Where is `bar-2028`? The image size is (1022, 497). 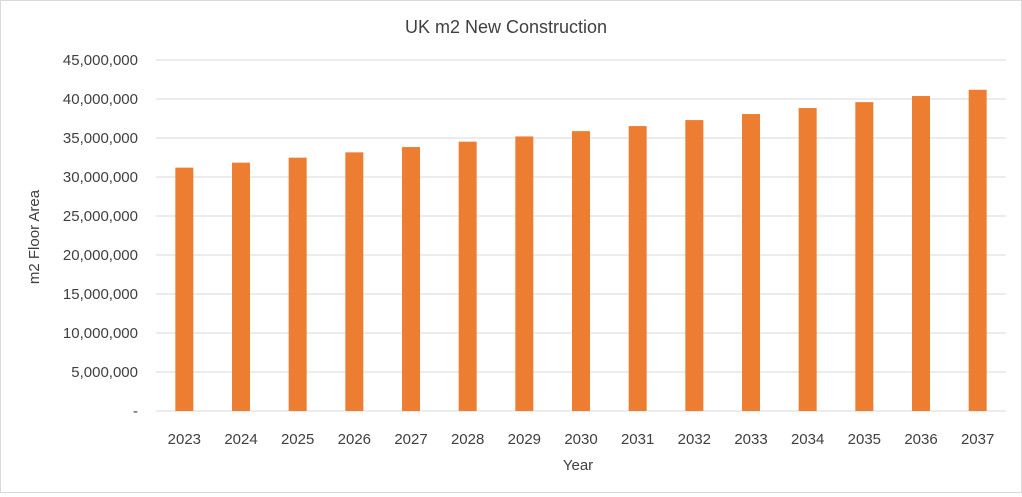
bar-2028 is located at coordinates (467, 276).